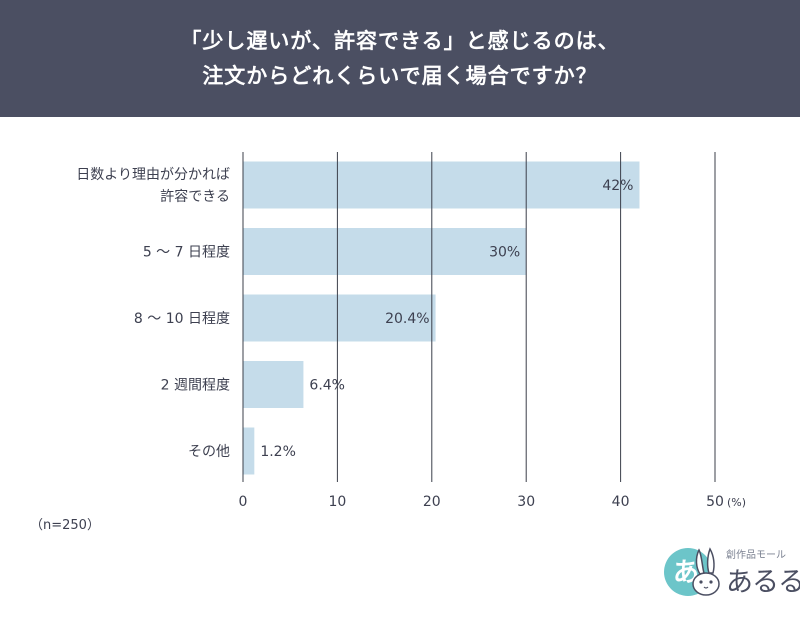 This screenshot has height=617, width=800. Describe the element at coordinates (209, 452) in the screenshot. I see `category-label-4-0: その他` at that location.